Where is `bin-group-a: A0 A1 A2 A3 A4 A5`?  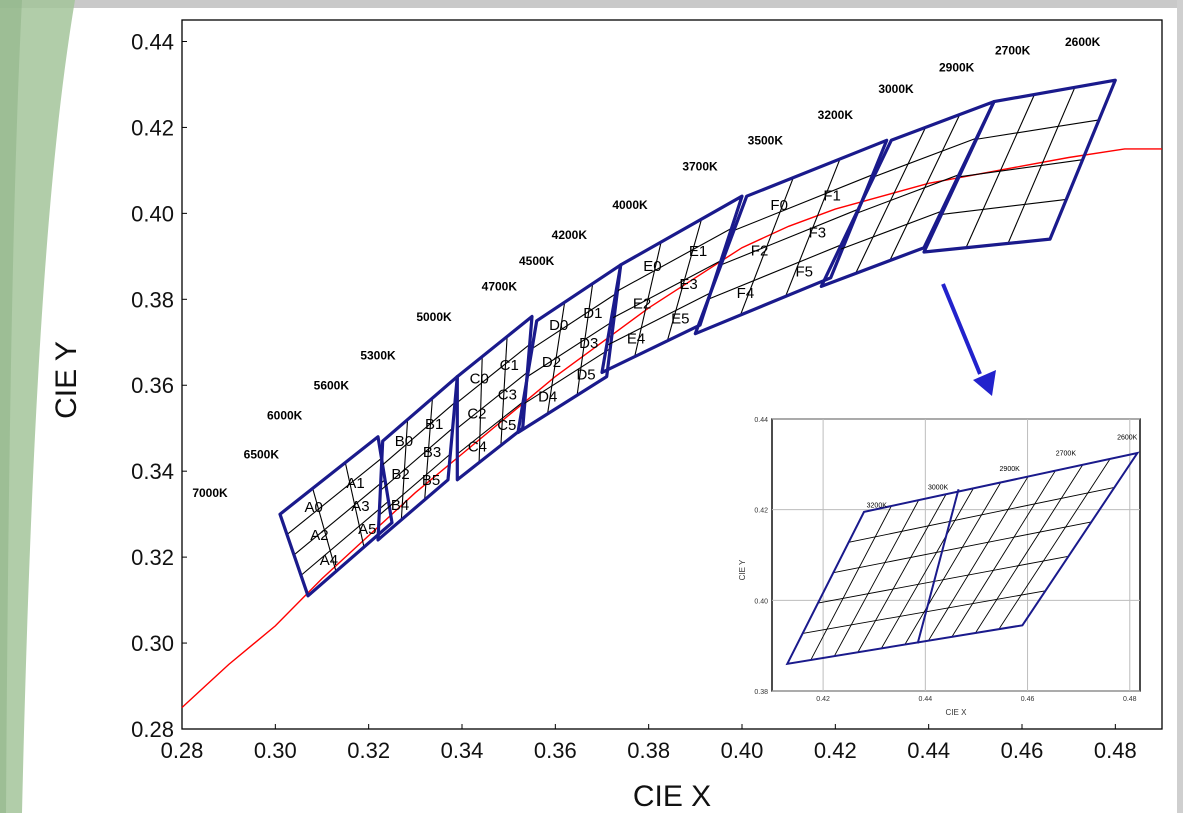
bin-group-a: A0 A1 A2 A3 A4 A5 is located at coordinates (336, 516).